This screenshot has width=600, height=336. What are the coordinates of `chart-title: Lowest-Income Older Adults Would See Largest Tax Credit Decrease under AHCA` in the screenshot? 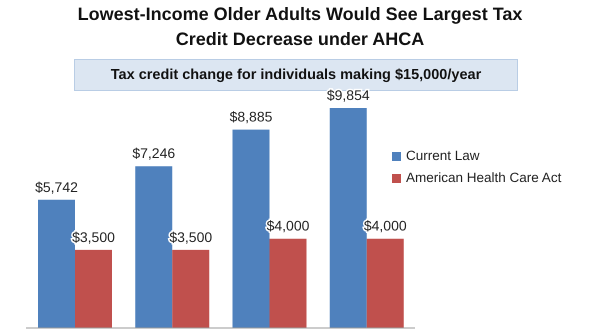 It's located at (300, 27).